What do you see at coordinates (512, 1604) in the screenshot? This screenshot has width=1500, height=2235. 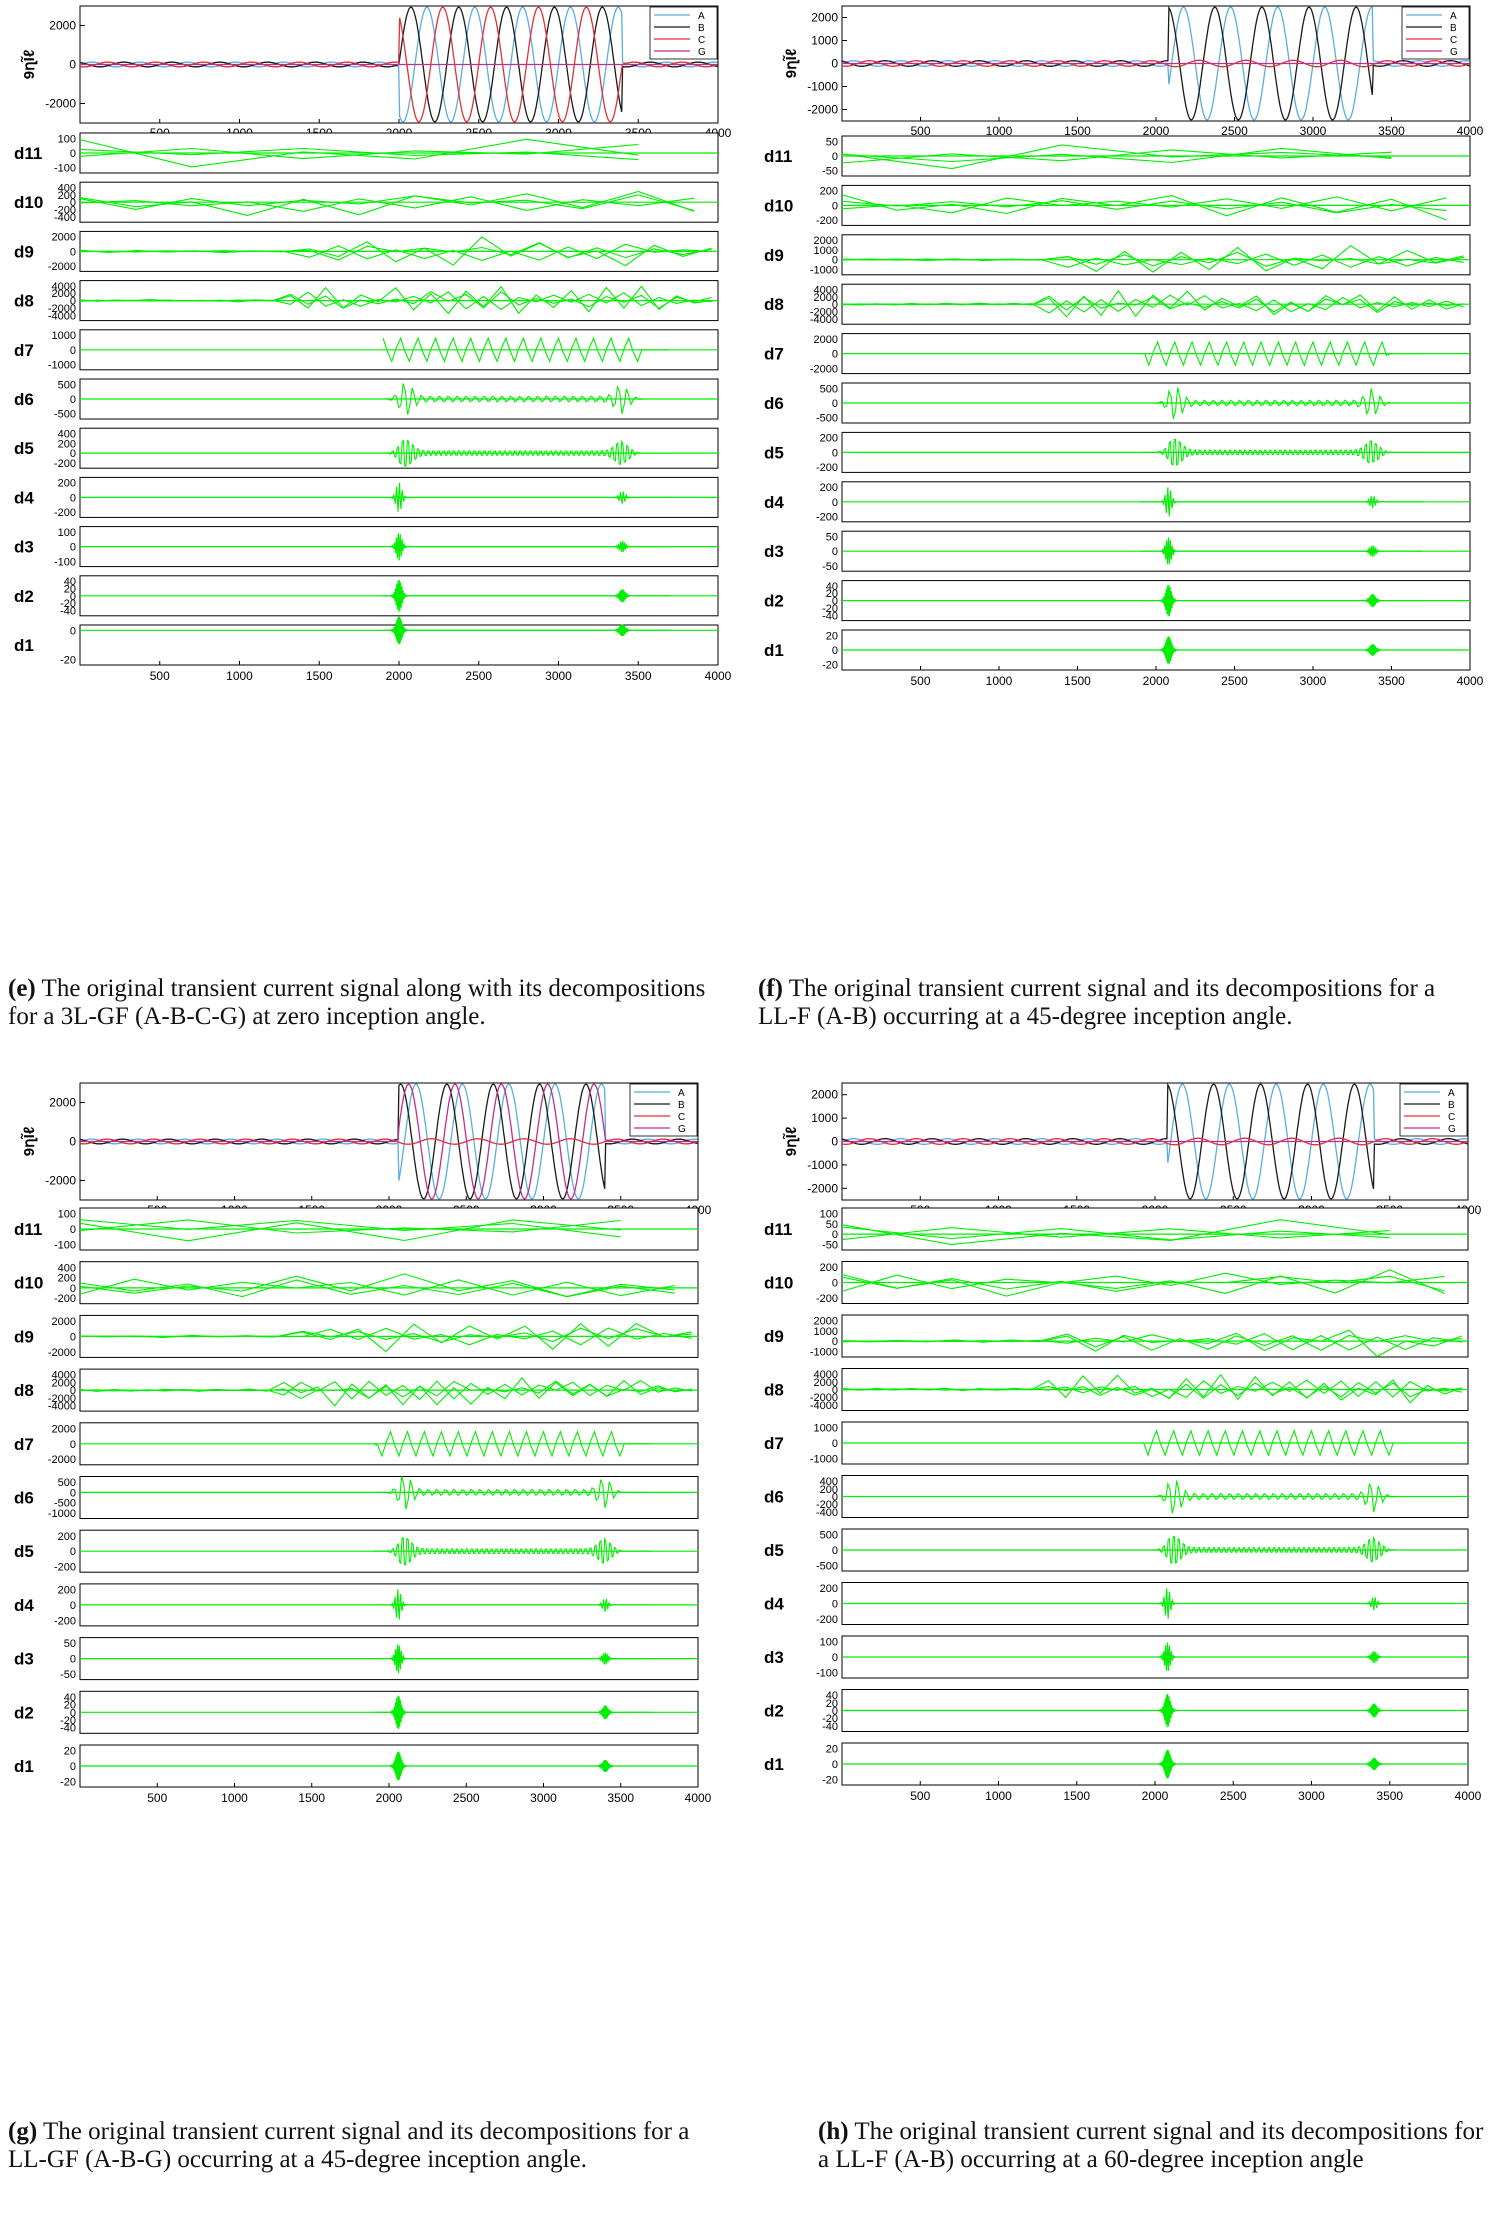 I see `detail-trace-d4` at bounding box center [512, 1604].